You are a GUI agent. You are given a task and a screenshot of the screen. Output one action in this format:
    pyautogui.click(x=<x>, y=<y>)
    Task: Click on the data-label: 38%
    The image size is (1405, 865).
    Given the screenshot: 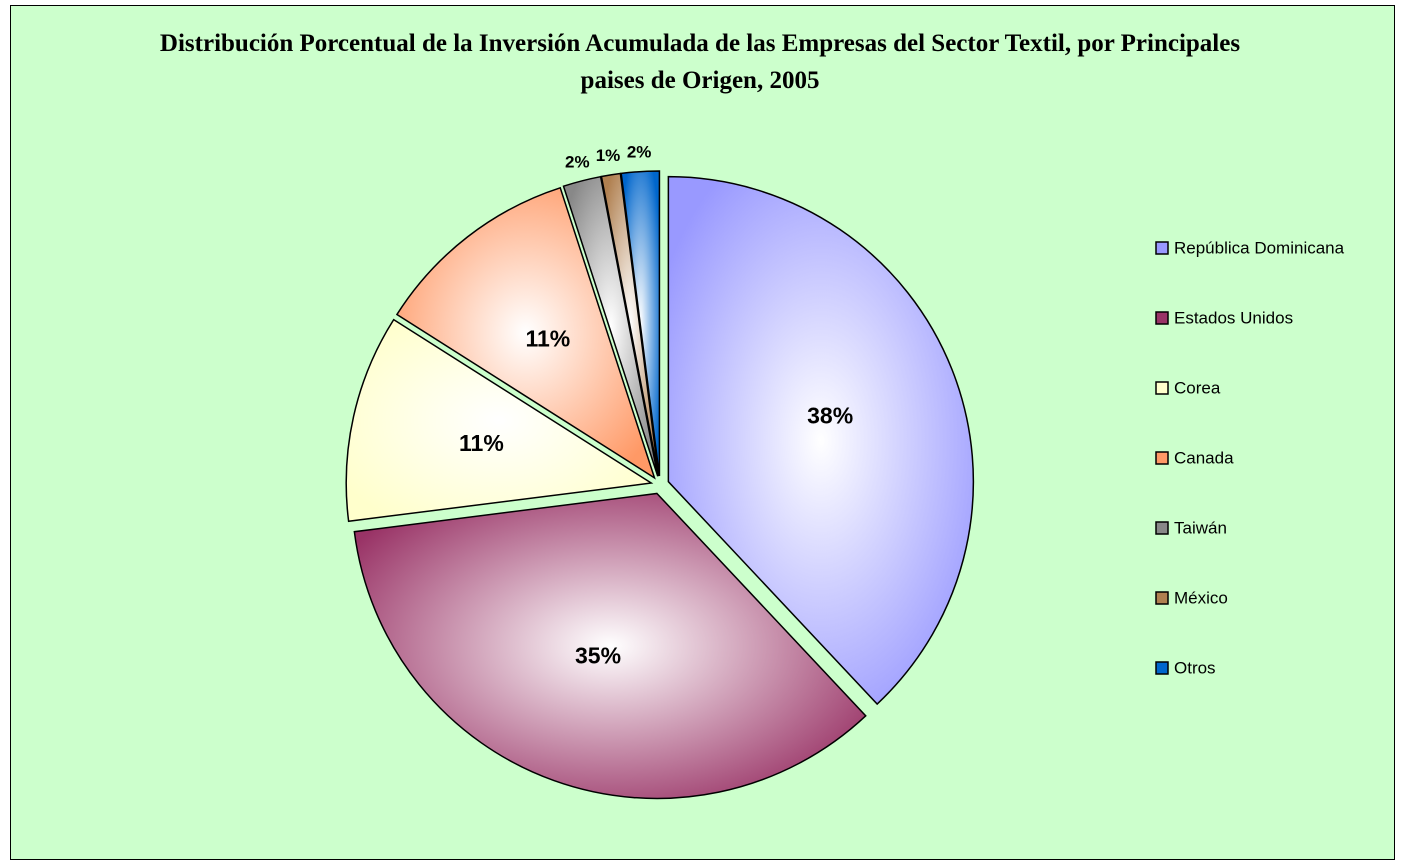 What is the action you would take?
    pyautogui.click(x=830, y=416)
    